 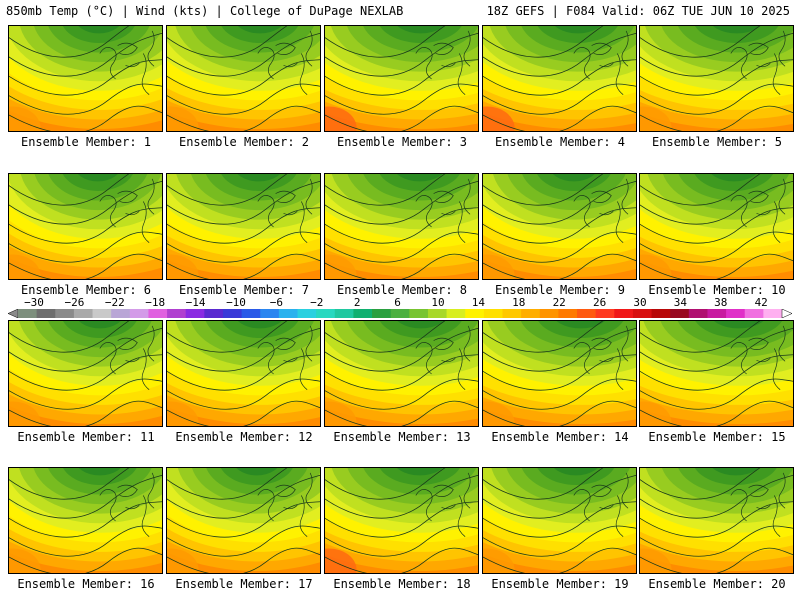 I want to click on member-label: Ensemble Member: 16, so click(x=86, y=584).